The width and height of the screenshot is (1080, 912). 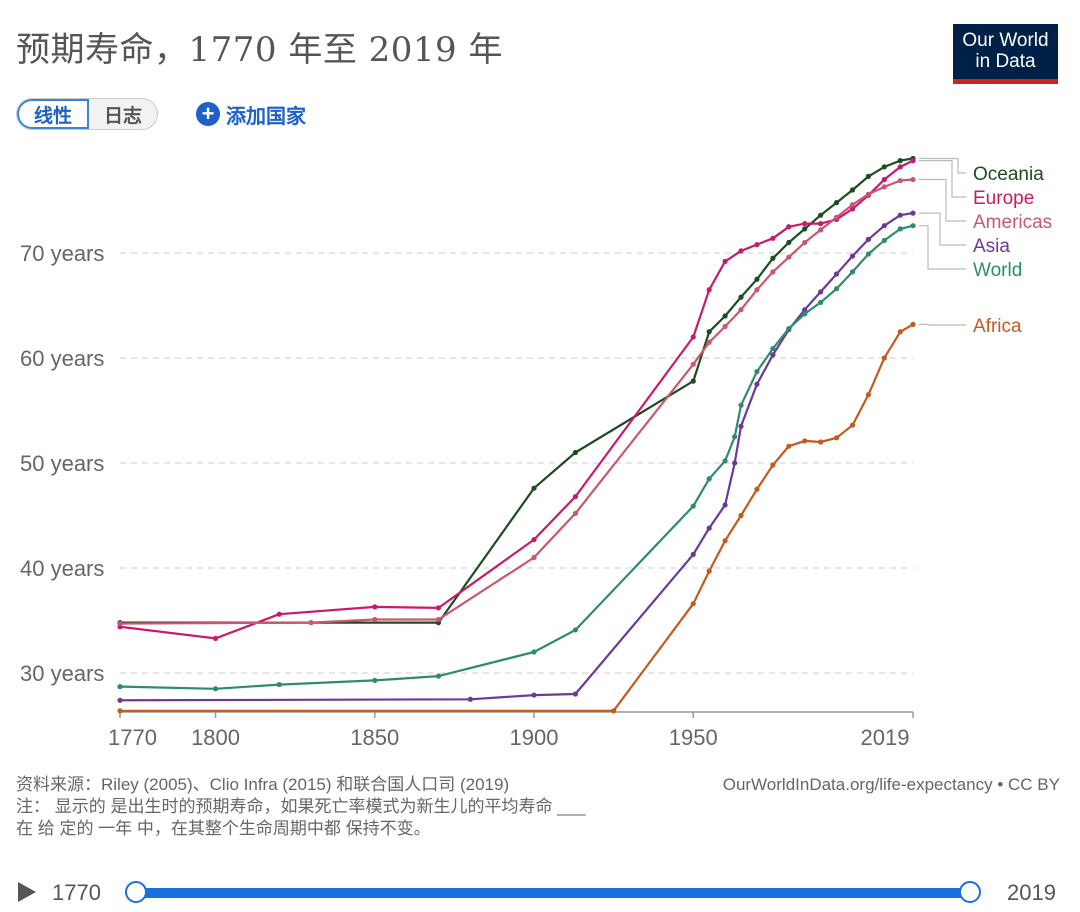 I want to click on note-line-1: 注： 显示的 是出生时的预期寿命，如果死亡率模式为新生儿的平均寿命 ___, so click(x=301, y=806).